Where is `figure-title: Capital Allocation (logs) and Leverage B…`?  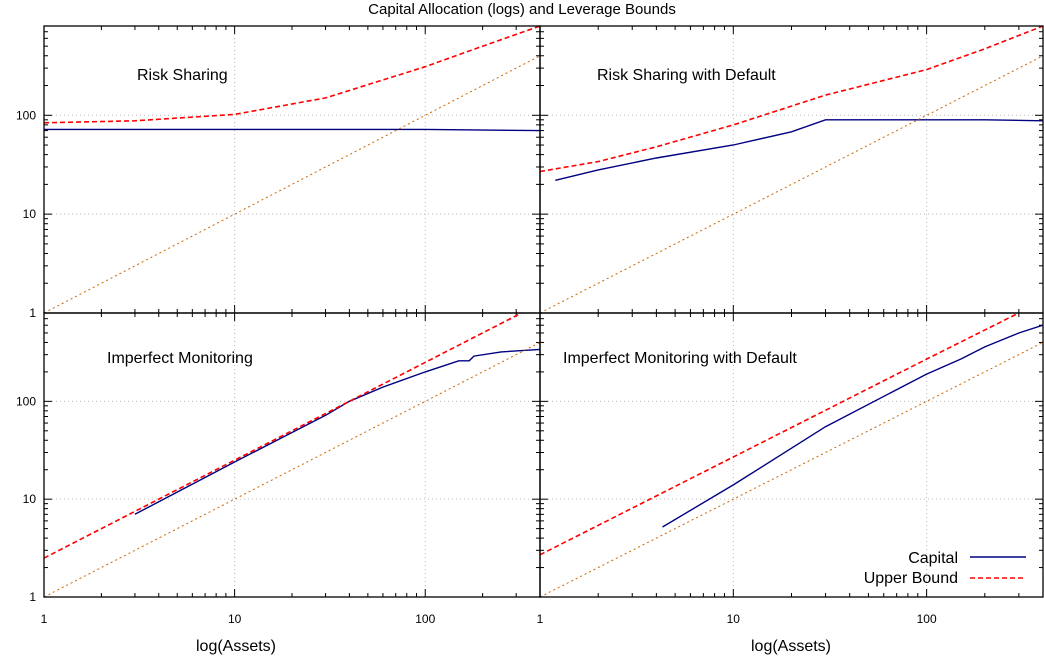 figure-title: Capital Allocation (logs) and Leverage B… is located at coordinates (522, 9).